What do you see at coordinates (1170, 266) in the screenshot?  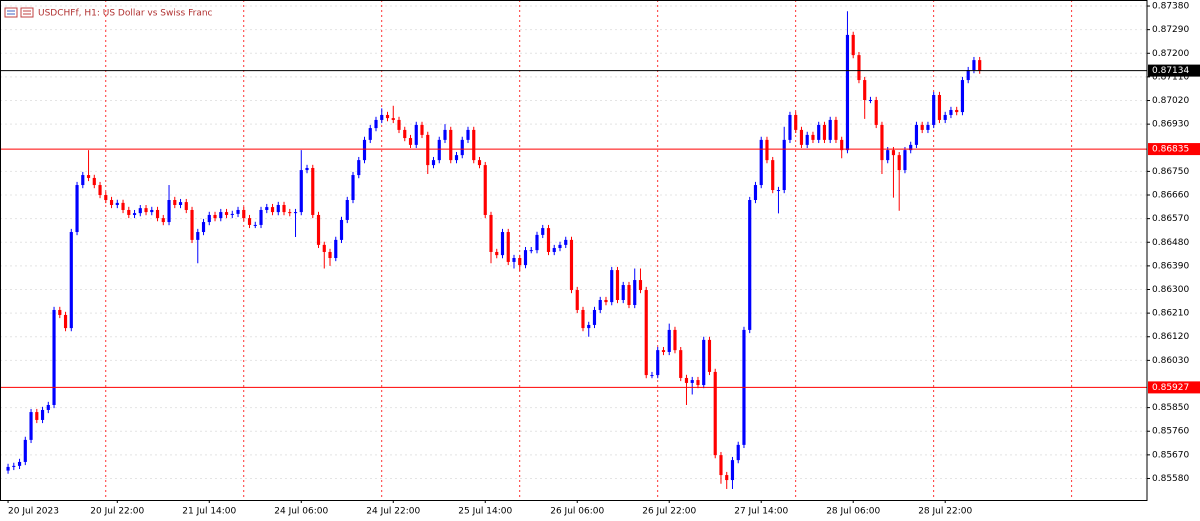 I see `y-tick-label: 0.86390` at bounding box center [1170, 266].